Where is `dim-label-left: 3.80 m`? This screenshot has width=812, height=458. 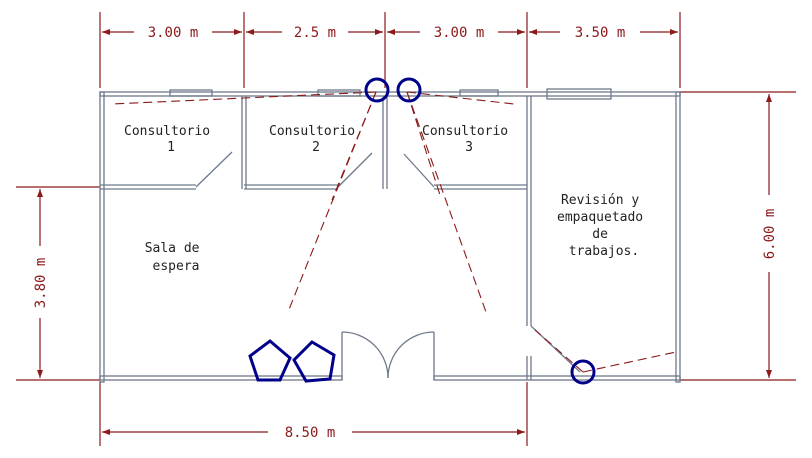 dim-label-left: 3.80 m is located at coordinates (41, 283).